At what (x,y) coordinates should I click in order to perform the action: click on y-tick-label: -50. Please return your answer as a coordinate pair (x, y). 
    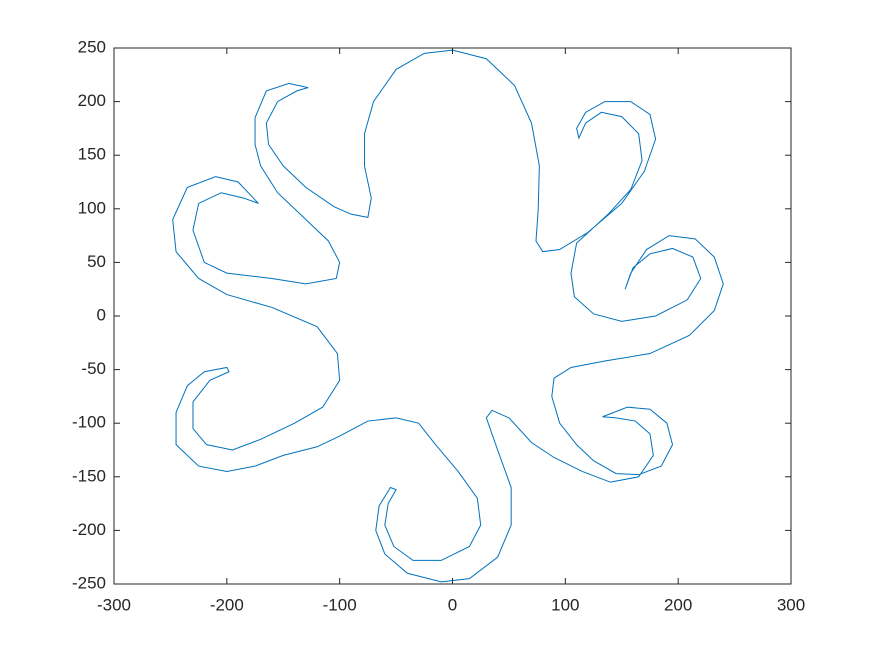
    Looking at the image, I should click on (93, 368).